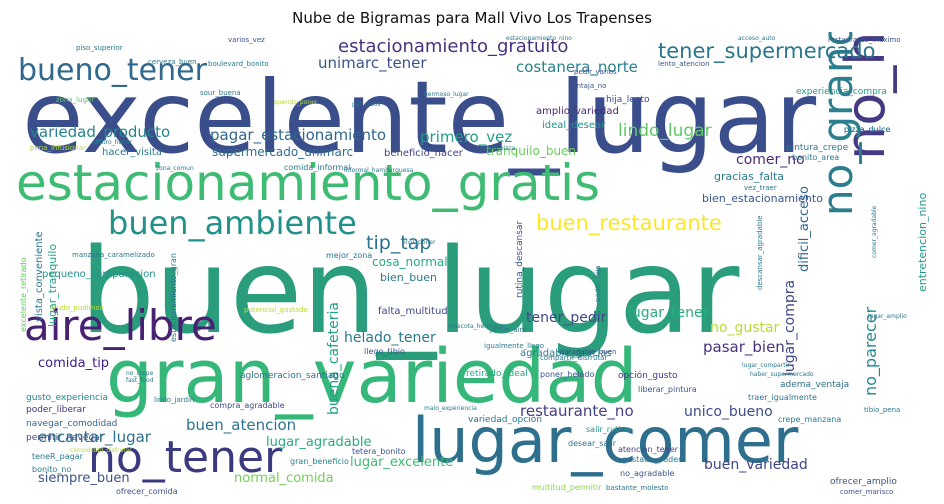  What do you see at coordinates (401, 462) in the screenshot?
I see `word-lugar-excelente: lugar_excelente` at bounding box center [401, 462].